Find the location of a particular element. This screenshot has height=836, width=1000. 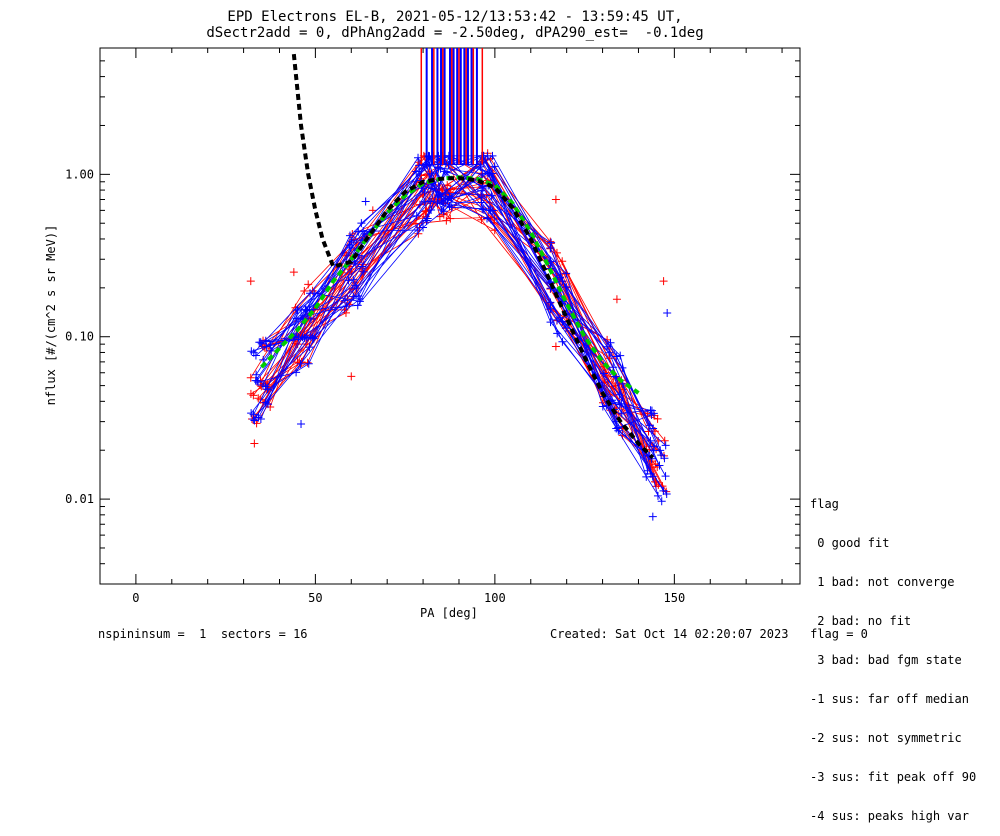

blue-series-line is located at coordinates (462, 297).